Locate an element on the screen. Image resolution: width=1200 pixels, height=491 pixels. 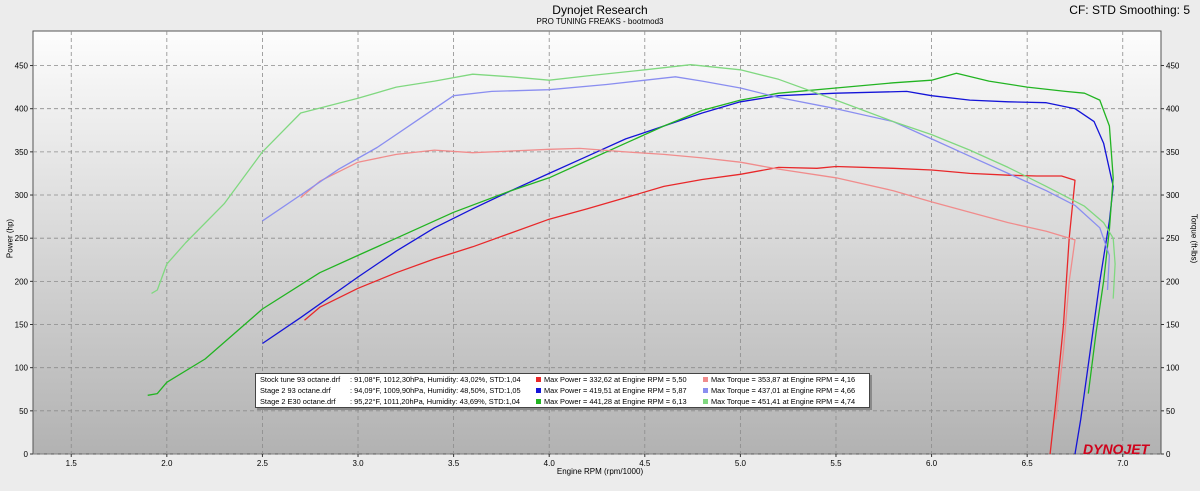
chart-title: Dynojet Research is located at coordinates (600, 10).